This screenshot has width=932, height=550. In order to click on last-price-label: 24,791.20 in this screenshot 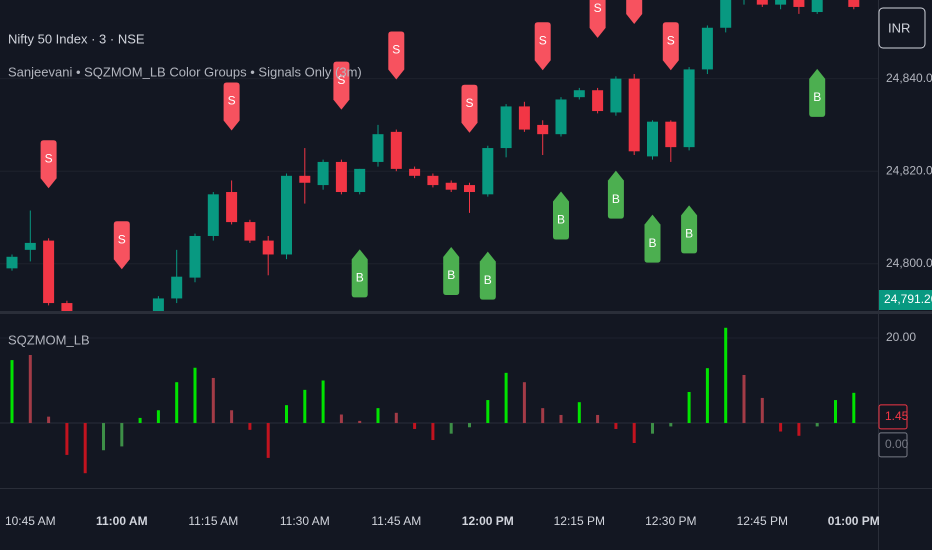, I will do `click(908, 299)`.